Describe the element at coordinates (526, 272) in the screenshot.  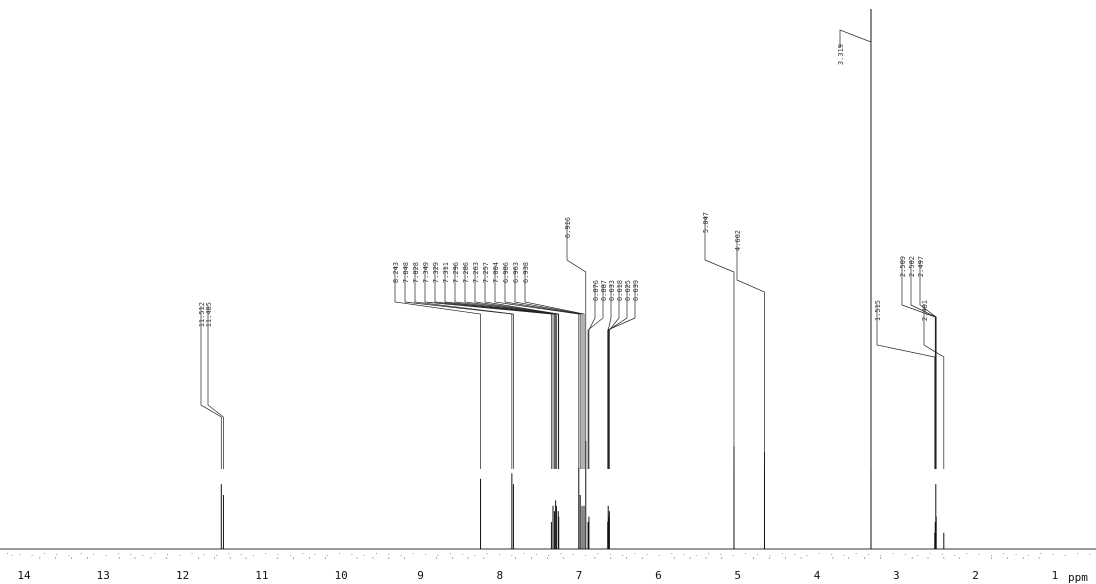
I see `peak-shift-label: 6.938` at that location.